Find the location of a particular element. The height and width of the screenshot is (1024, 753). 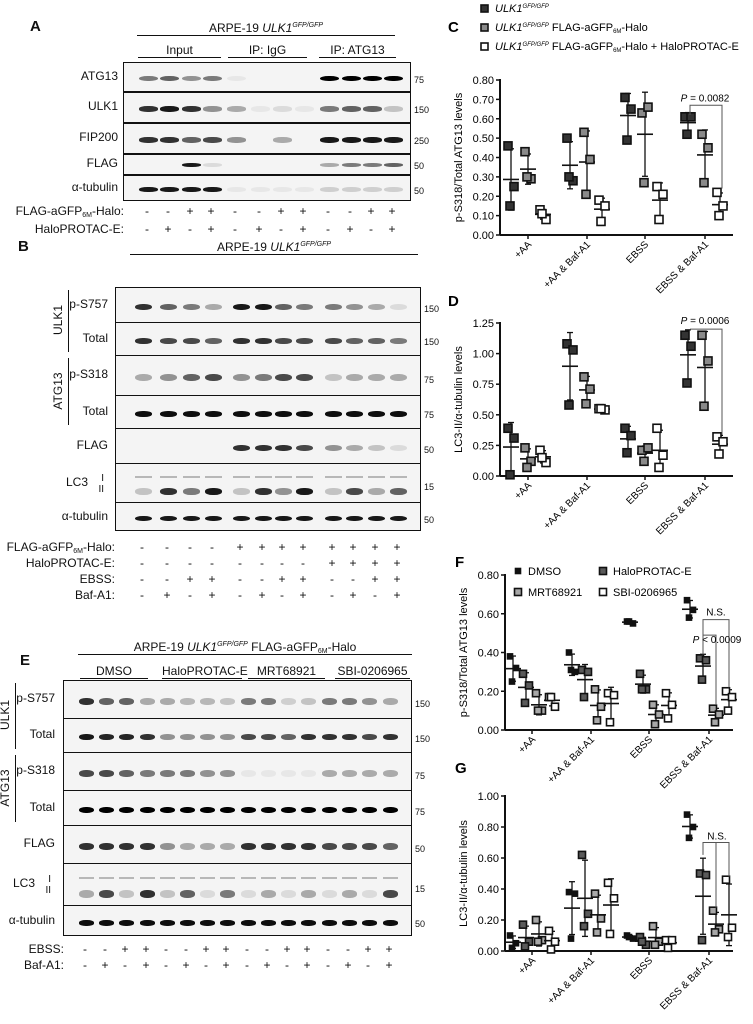

condition-label: FLAG-aGFP6M-Halo: is located at coordinates (62, 211).